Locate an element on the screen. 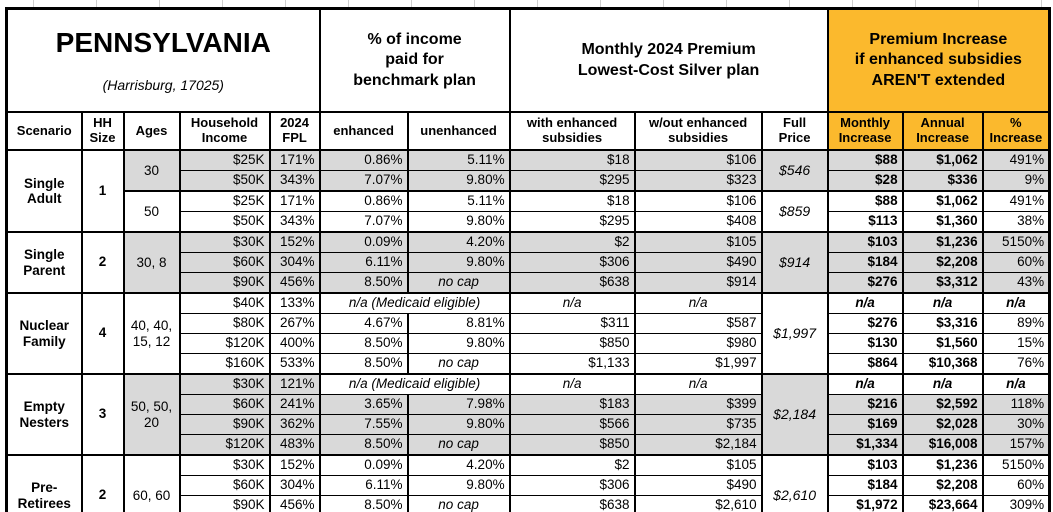 This screenshot has width=1053, height=512. spreadsheet-gridlines-top is located at coordinates (526, 3).